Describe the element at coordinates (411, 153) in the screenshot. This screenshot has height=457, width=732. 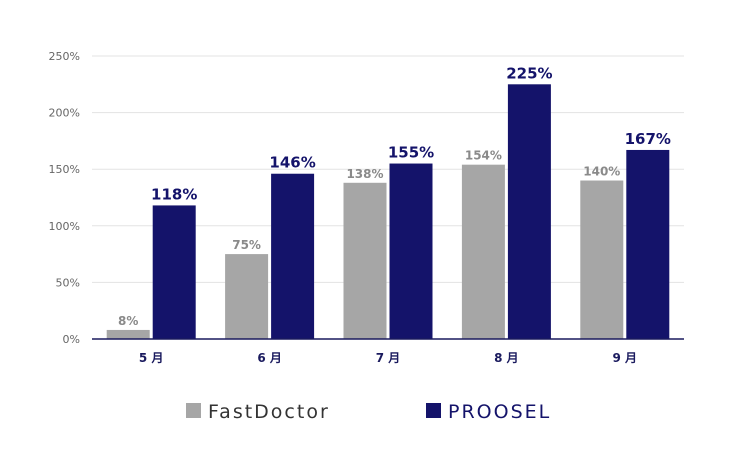
I see `data-label-proosel: 155%` at that location.